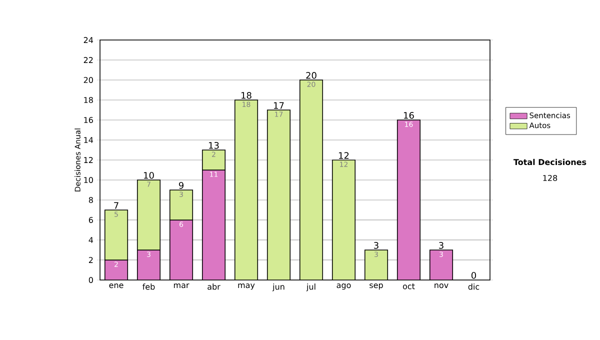  Describe the element at coordinates (89, 40) in the screenshot. I see `y-tick-label: 24` at that location.